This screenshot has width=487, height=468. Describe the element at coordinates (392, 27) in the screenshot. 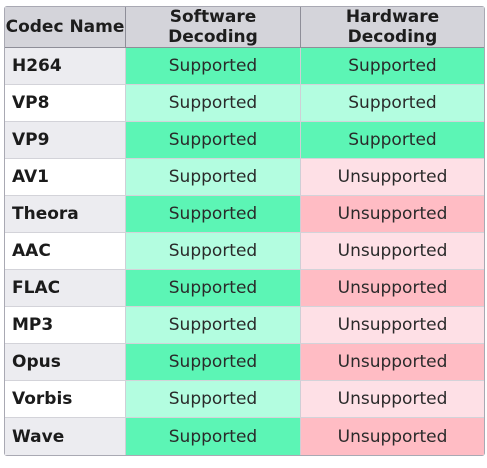

I see `header-hardware-decoding: Hardware Decoding` at that location.